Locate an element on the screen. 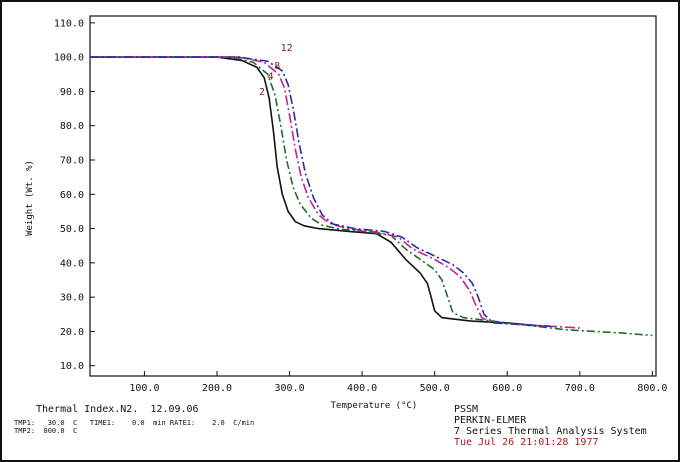 This screenshot has width=680, height=462. series-label-12: 12 is located at coordinates (287, 48).